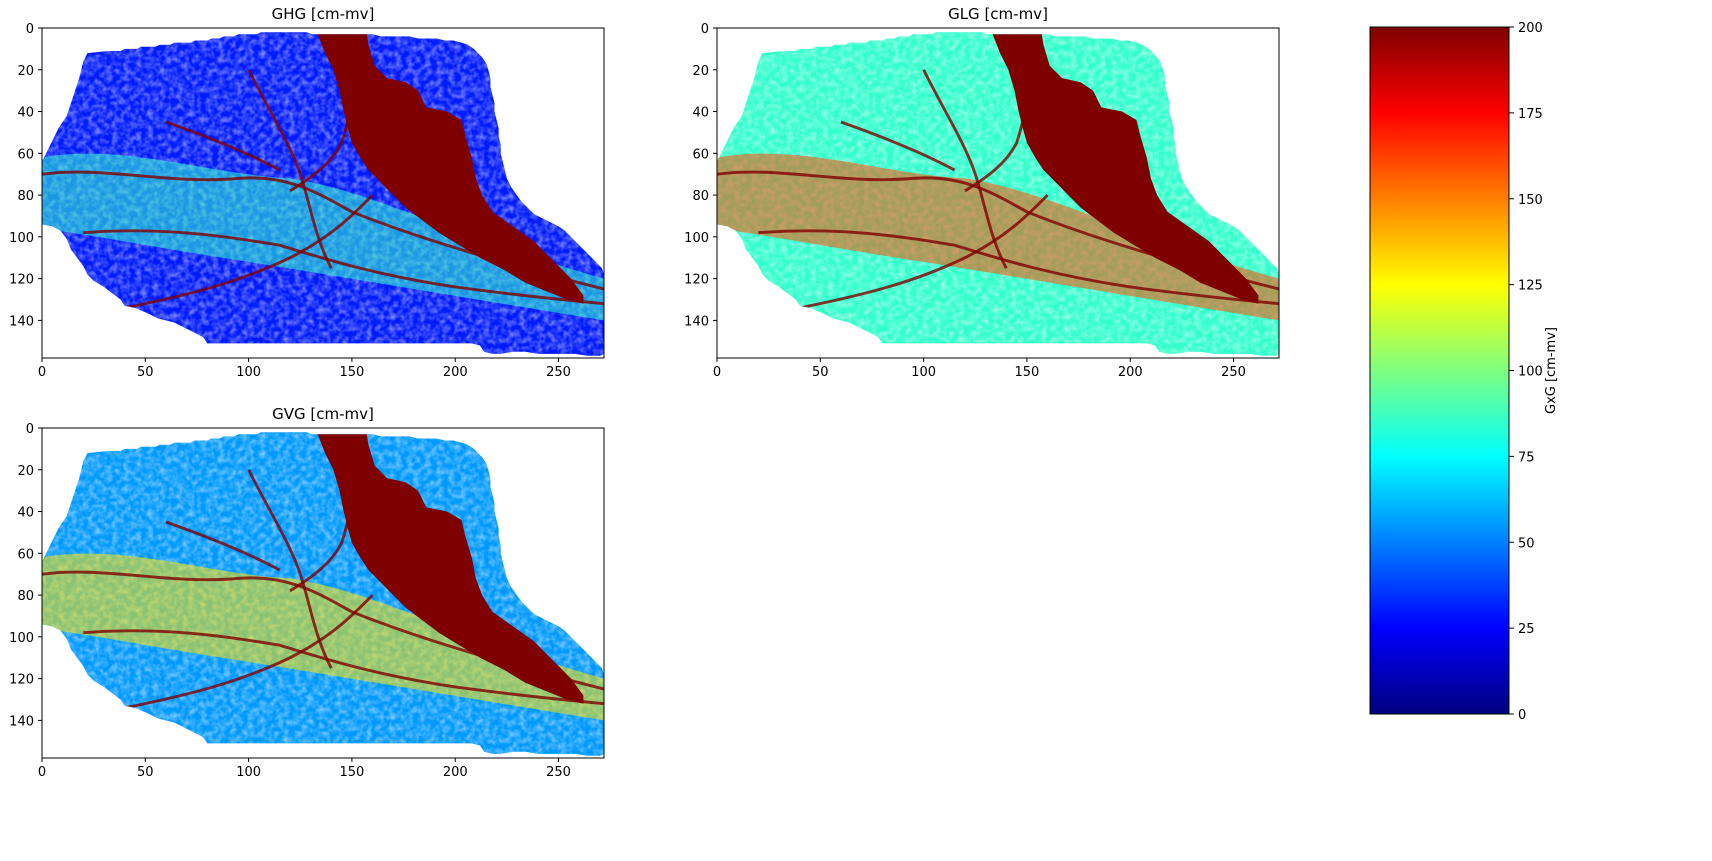 The width and height of the screenshot is (1712, 861). I want to click on colorbar-tick-label: 0, so click(1522, 715).